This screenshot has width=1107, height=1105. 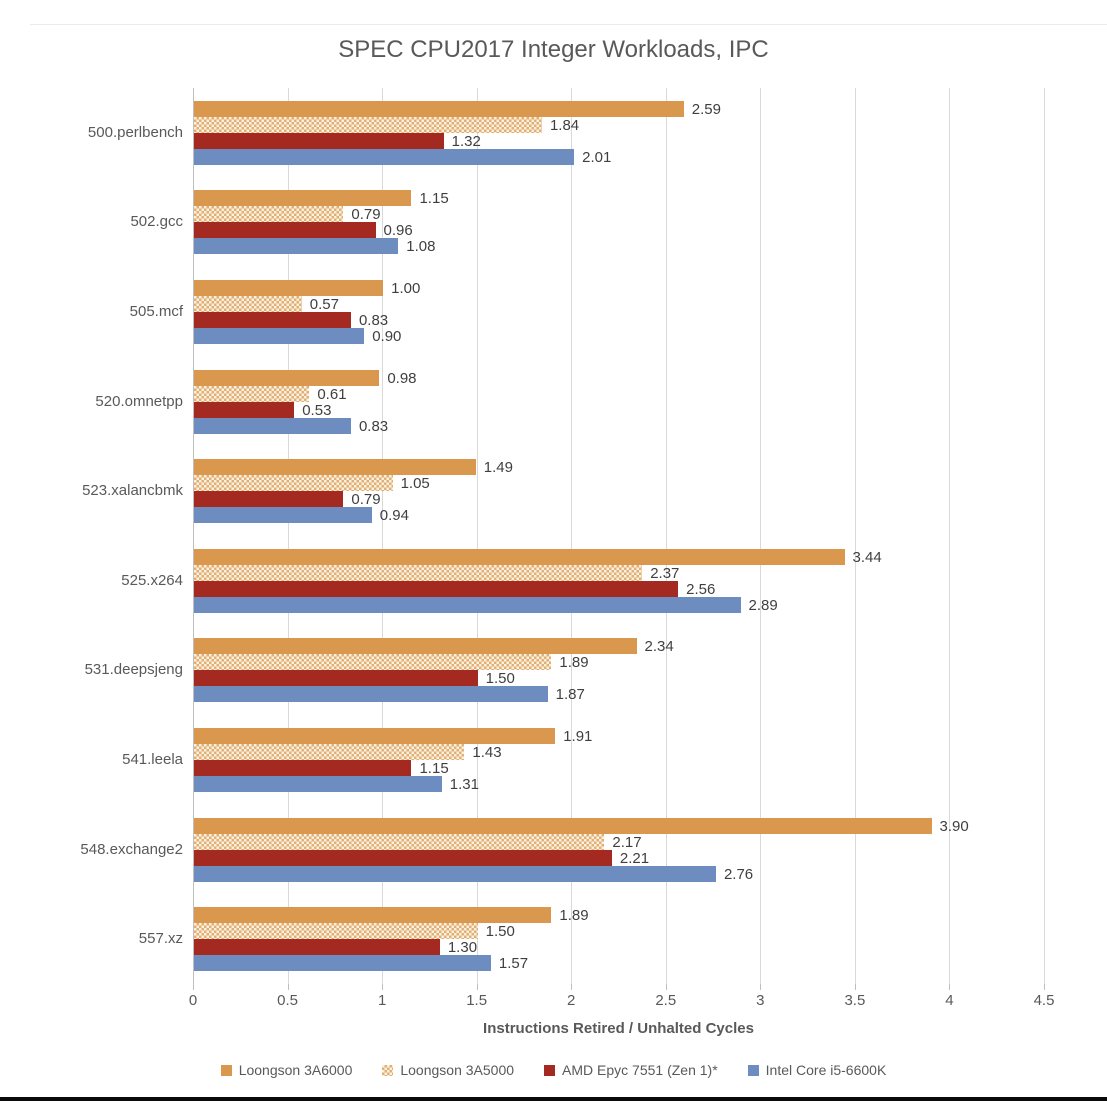 I want to click on bar-value-label: 1.15, so click(x=434, y=768).